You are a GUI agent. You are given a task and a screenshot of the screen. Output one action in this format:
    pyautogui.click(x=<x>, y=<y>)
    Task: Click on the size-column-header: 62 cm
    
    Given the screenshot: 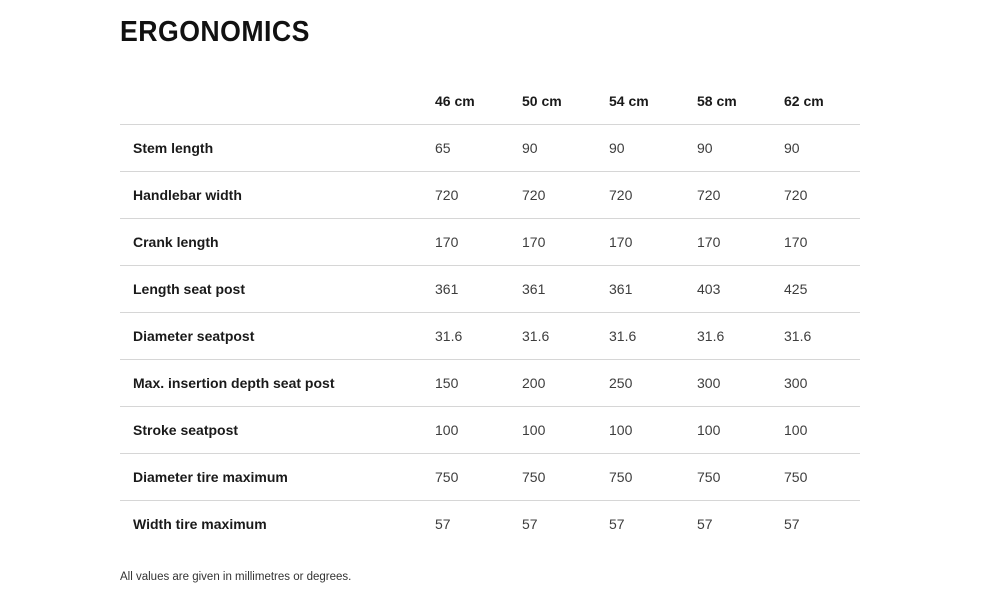 What is the action you would take?
    pyautogui.click(x=822, y=105)
    